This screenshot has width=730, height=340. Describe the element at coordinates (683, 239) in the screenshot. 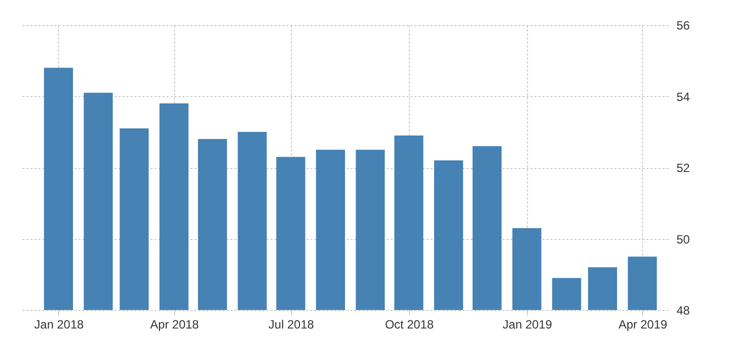

I see `y-tick-label: 50` at that location.